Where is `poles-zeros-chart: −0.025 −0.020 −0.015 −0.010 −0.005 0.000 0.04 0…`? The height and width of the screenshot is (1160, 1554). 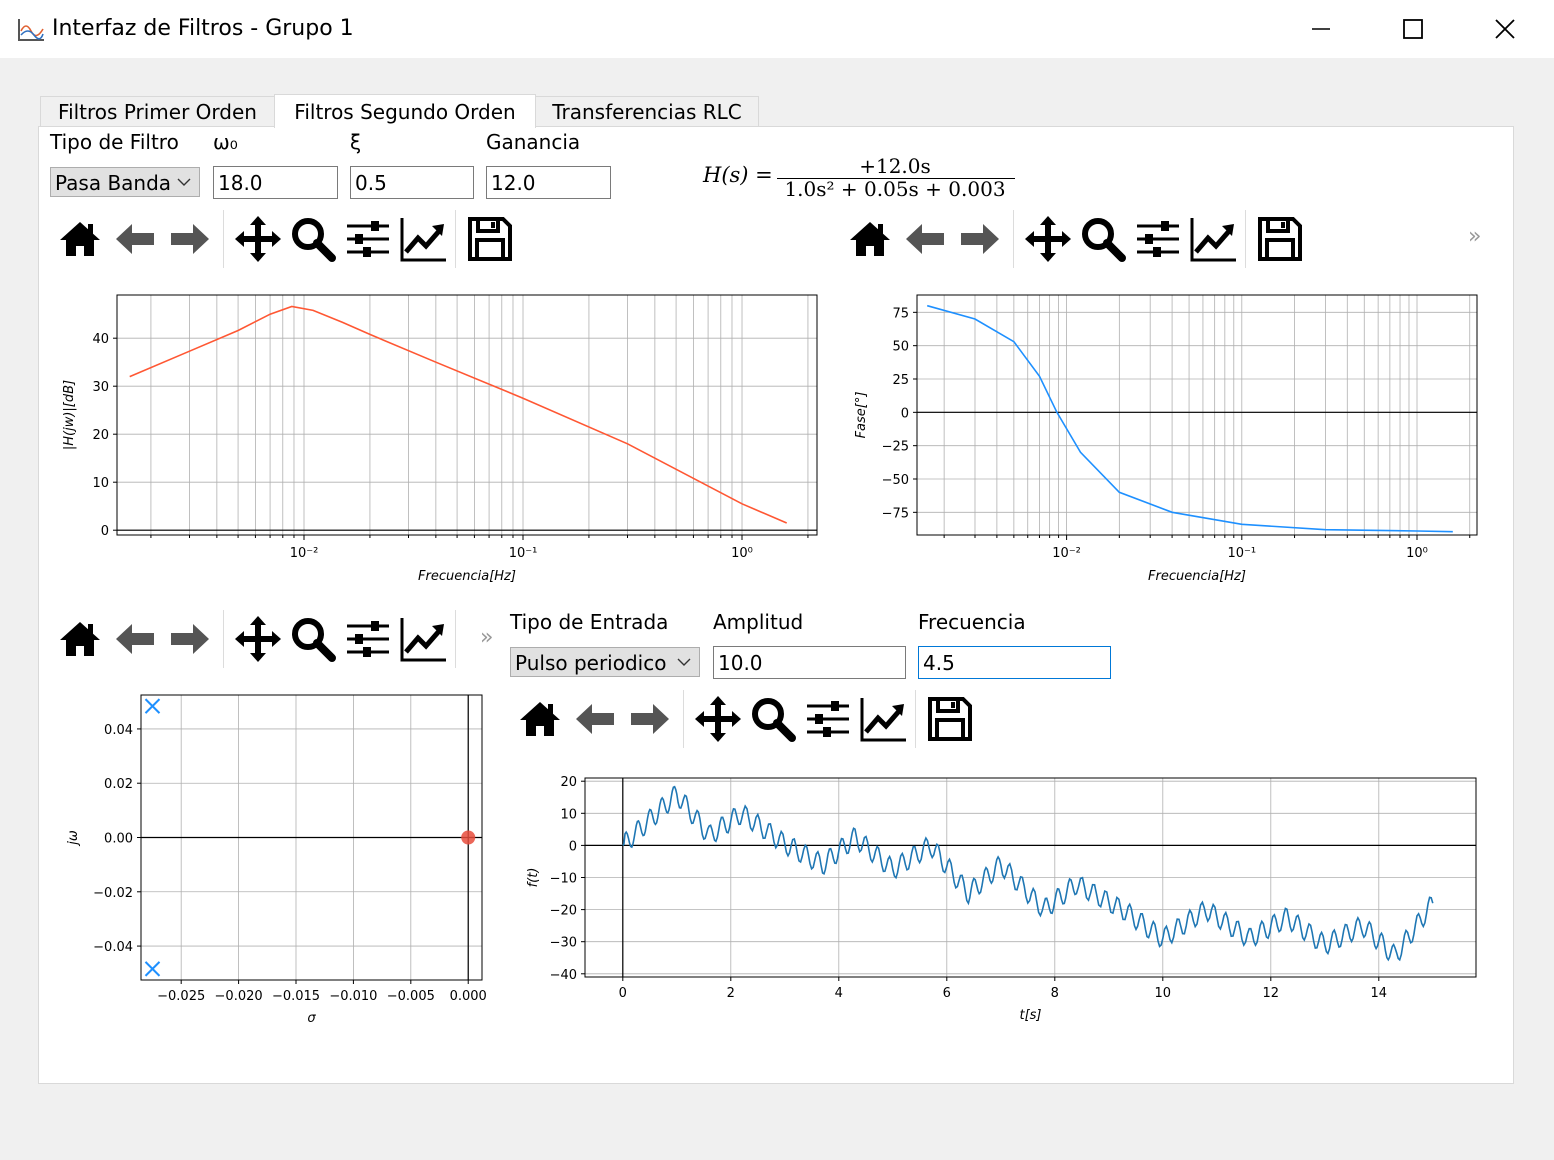
poles-zeros-chart: −0.025 −0.020 −0.015 −0.010 −0.005 0.000 0.04 0… is located at coordinates (277, 857).